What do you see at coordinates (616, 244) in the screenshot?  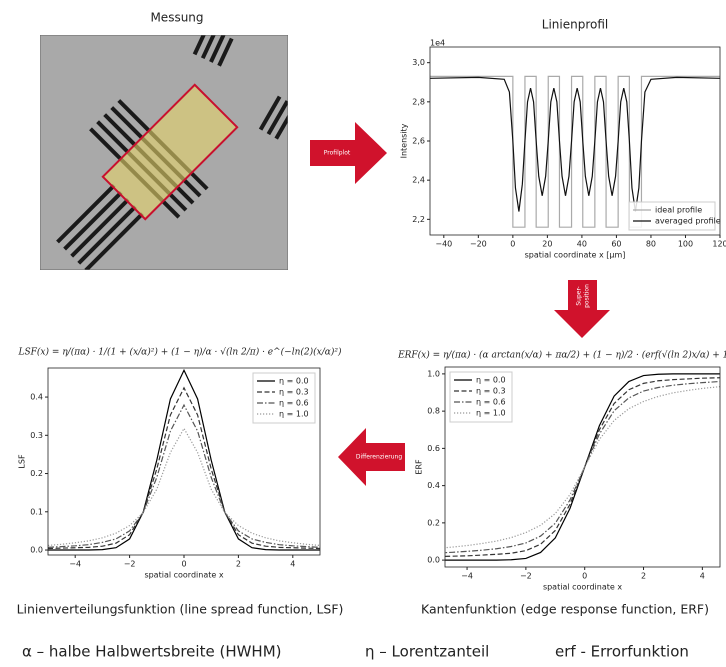 I see `x-tick-label: 60` at bounding box center [616, 244].